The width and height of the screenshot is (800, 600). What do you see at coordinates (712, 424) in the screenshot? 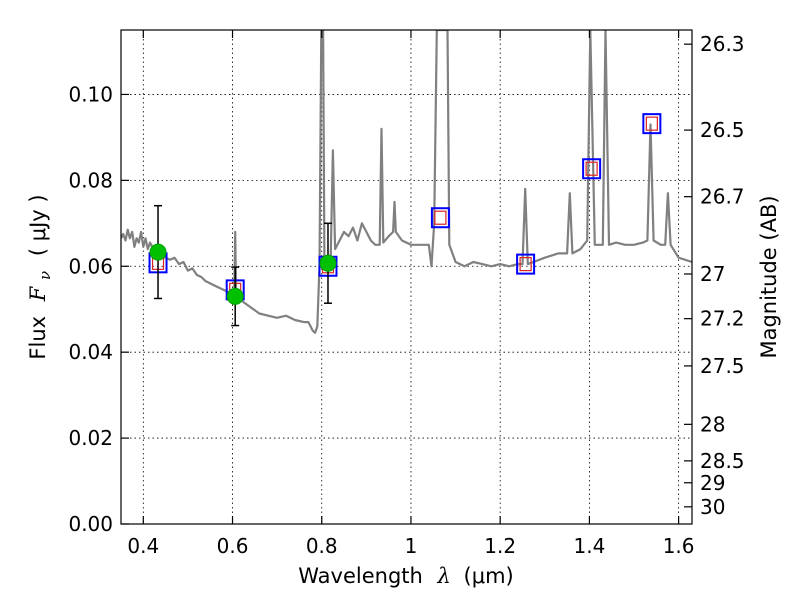
I see `y2-tick-label: 28` at bounding box center [712, 424].